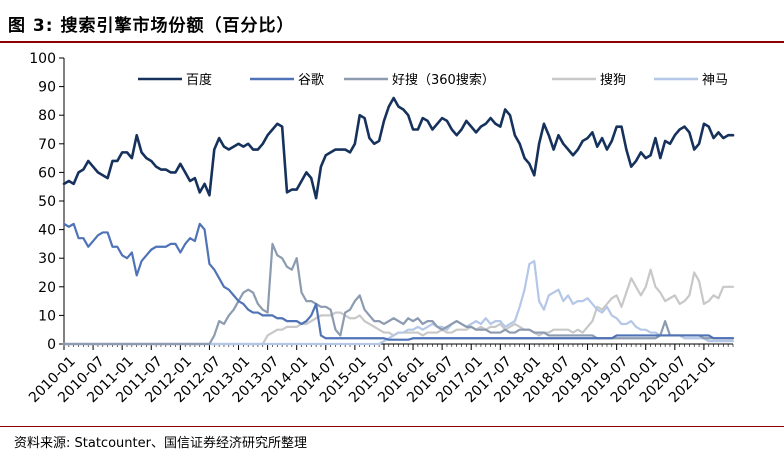 This screenshot has height=458, width=784. What do you see at coordinates (47, 316) in the screenshot?
I see `y-tick-label: 10` at bounding box center [47, 316].